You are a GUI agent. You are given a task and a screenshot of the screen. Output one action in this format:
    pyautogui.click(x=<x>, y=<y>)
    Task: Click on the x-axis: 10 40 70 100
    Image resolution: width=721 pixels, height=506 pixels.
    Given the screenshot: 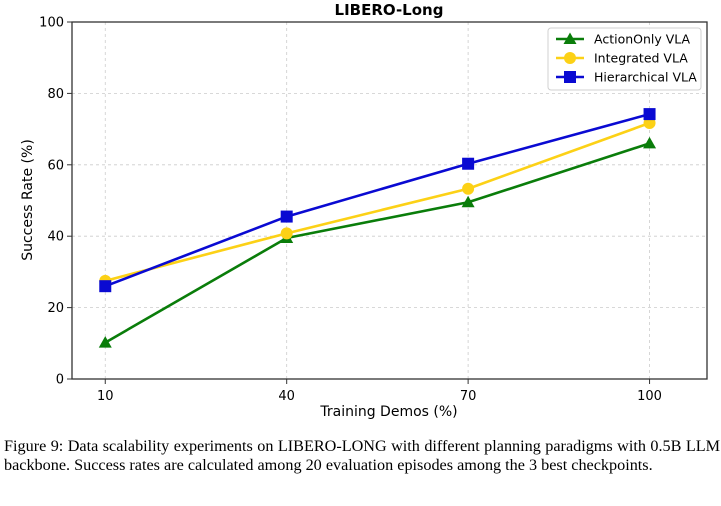 What is the action you would take?
    pyautogui.click(x=379, y=391)
    